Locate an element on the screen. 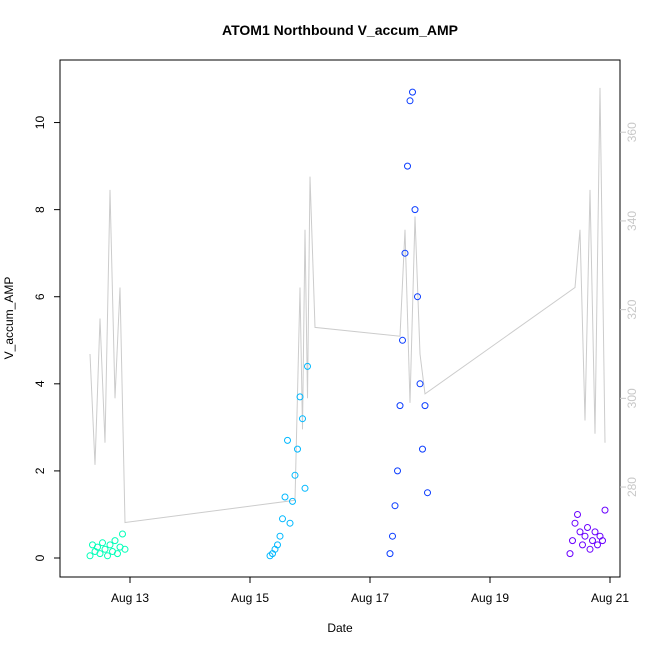 The height and width of the screenshot is (650, 650). y-tick-label: 4 is located at coordinates (40, 383).